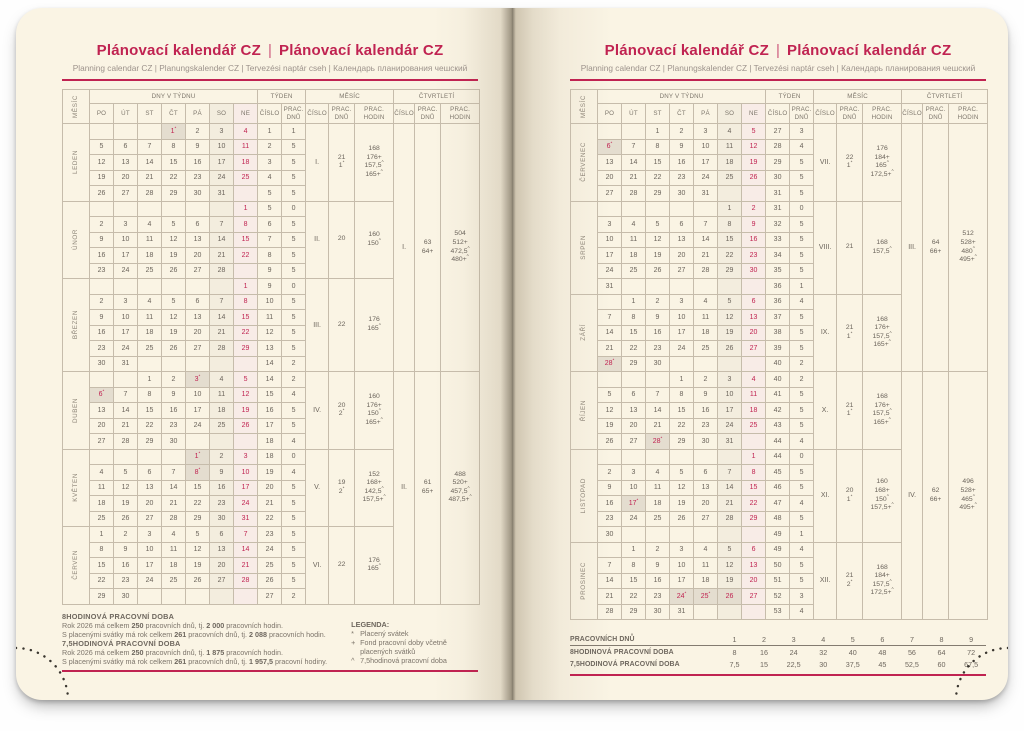 Image resolution: width=1024 pixels, height=731 pixels. What do you see at coordinates (583, 247) in the screenshot?
I see `month-name-label: SRPEN` at bounding box center [583, 247].